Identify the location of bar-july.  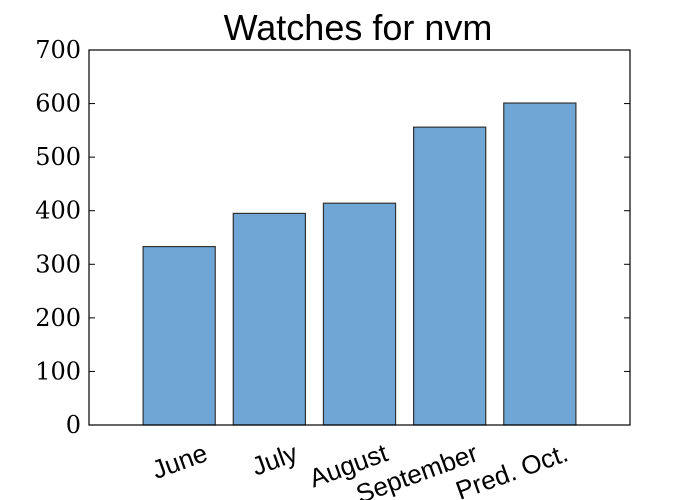
(269, 319).